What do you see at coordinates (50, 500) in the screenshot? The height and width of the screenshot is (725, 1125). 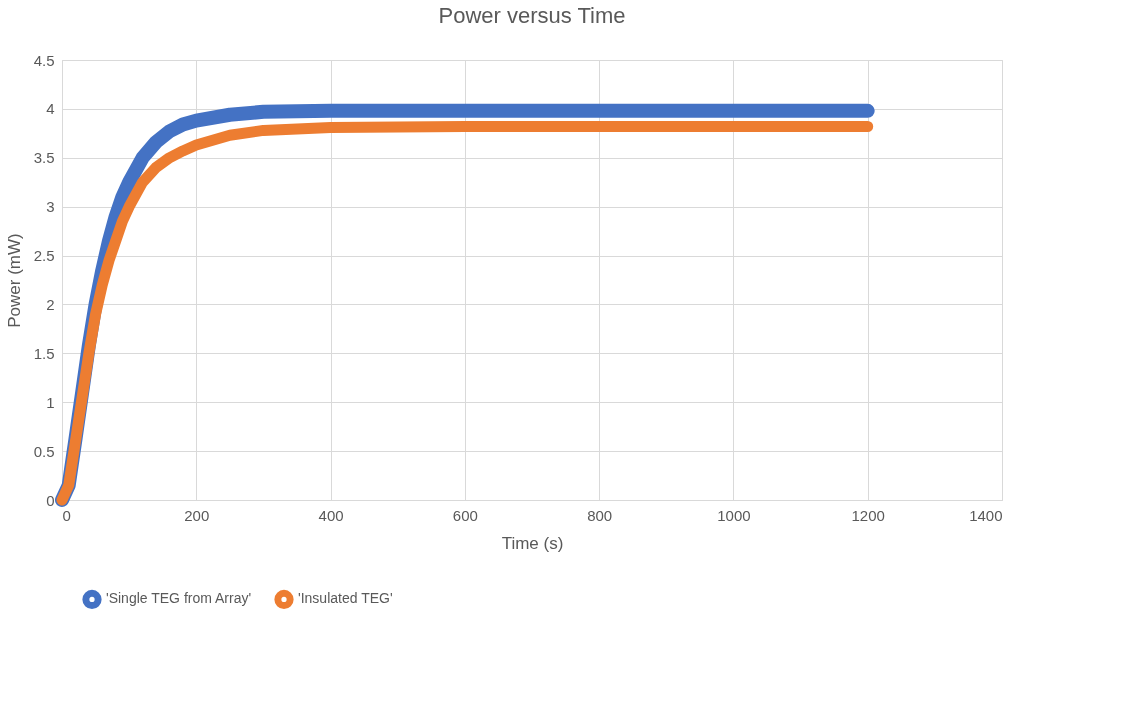 I see `y-tick-label: 0` at bounding box center [50, 500].